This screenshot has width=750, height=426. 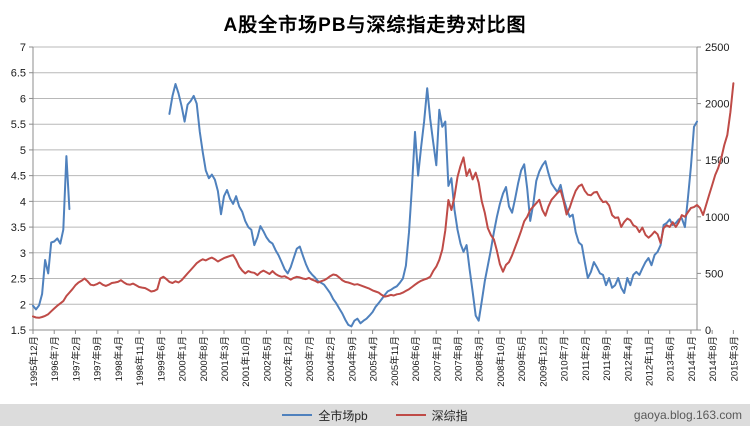 I want to click on y-axis-left-tick-label: 4, so click(x=23, y=202).